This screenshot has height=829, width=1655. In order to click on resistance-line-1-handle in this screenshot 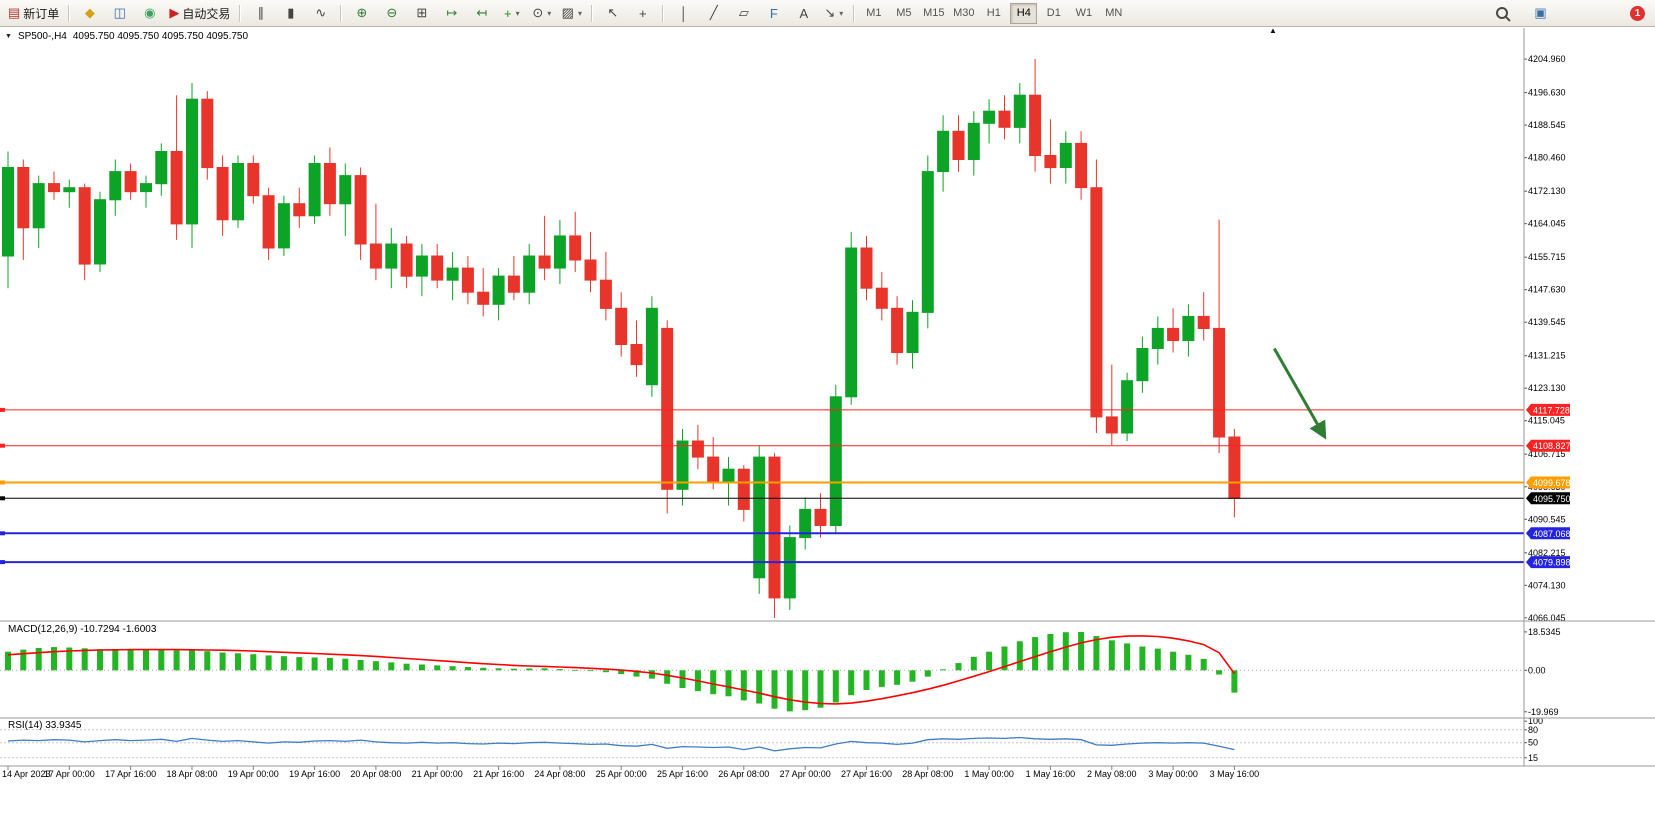, I will do `click(2, 409)`.